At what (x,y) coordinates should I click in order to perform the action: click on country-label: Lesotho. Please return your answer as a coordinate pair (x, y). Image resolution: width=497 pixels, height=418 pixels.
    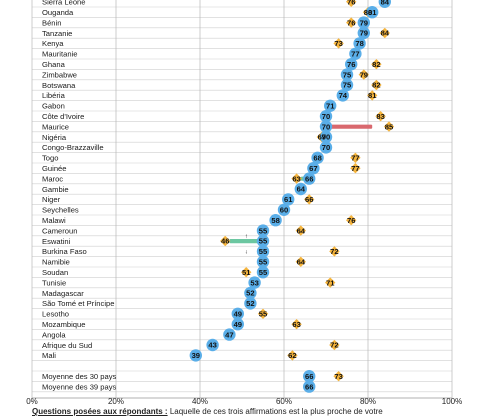
    Looking at the image, I should click on (55, 314).